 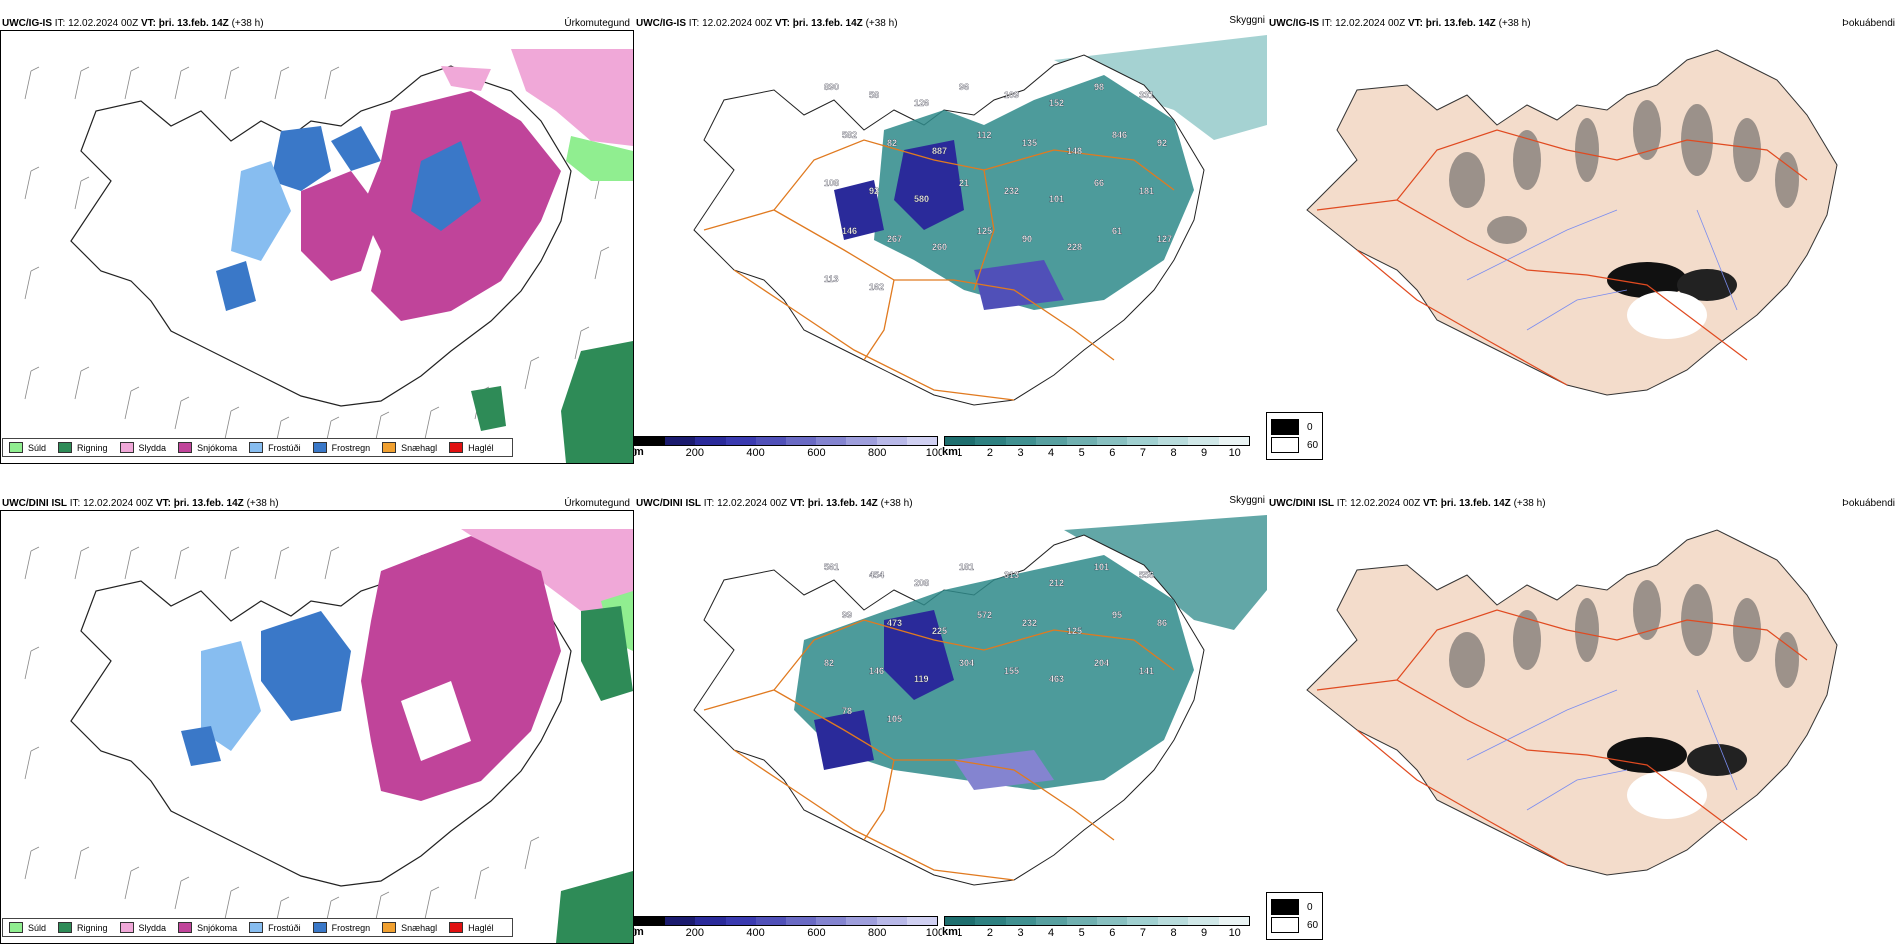 What do you see at coordinates (275, 447) in the screenshot?
I see `legend-item: Frostúði` at bounding box center [275, 447].